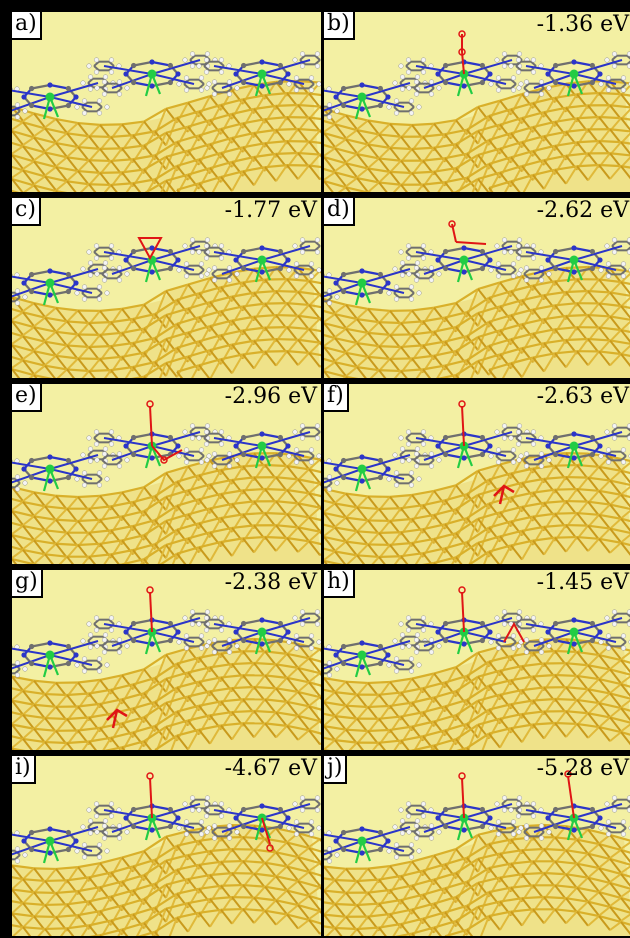 The image size is (630, 938). What do you see at coordinates (64, 283) in the screenshot?
I see `macrocycle` at bounding box center [64, 283].